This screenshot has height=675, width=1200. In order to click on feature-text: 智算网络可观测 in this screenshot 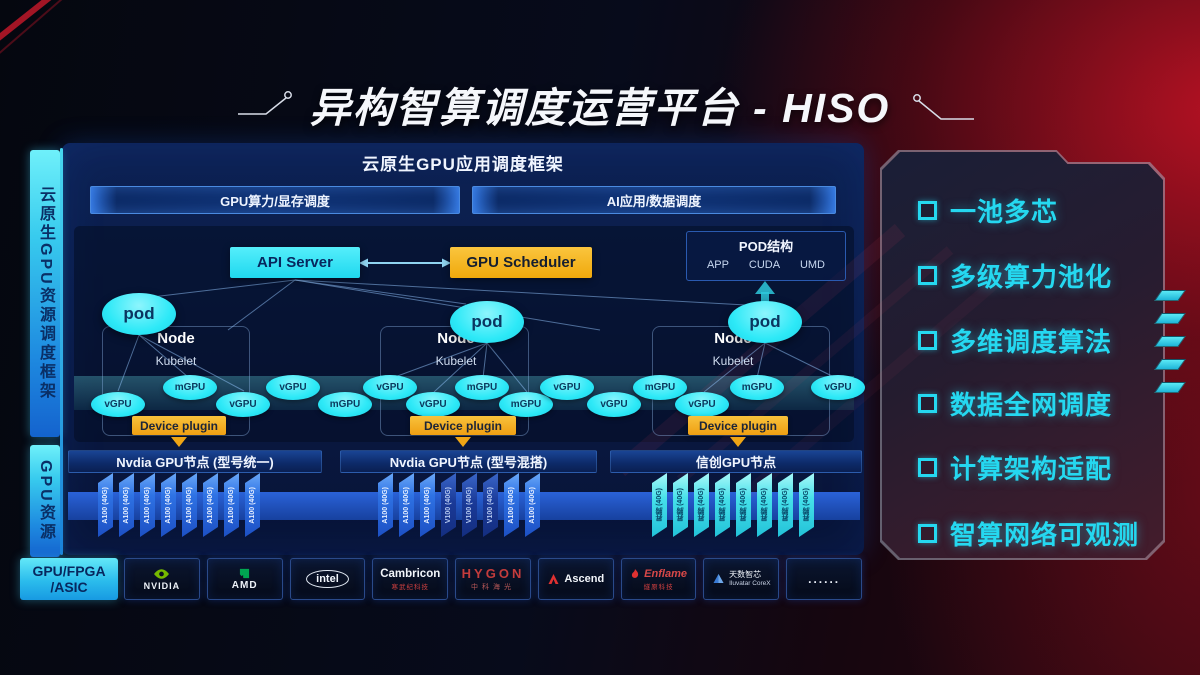, I will do `click(1045, 534)`.